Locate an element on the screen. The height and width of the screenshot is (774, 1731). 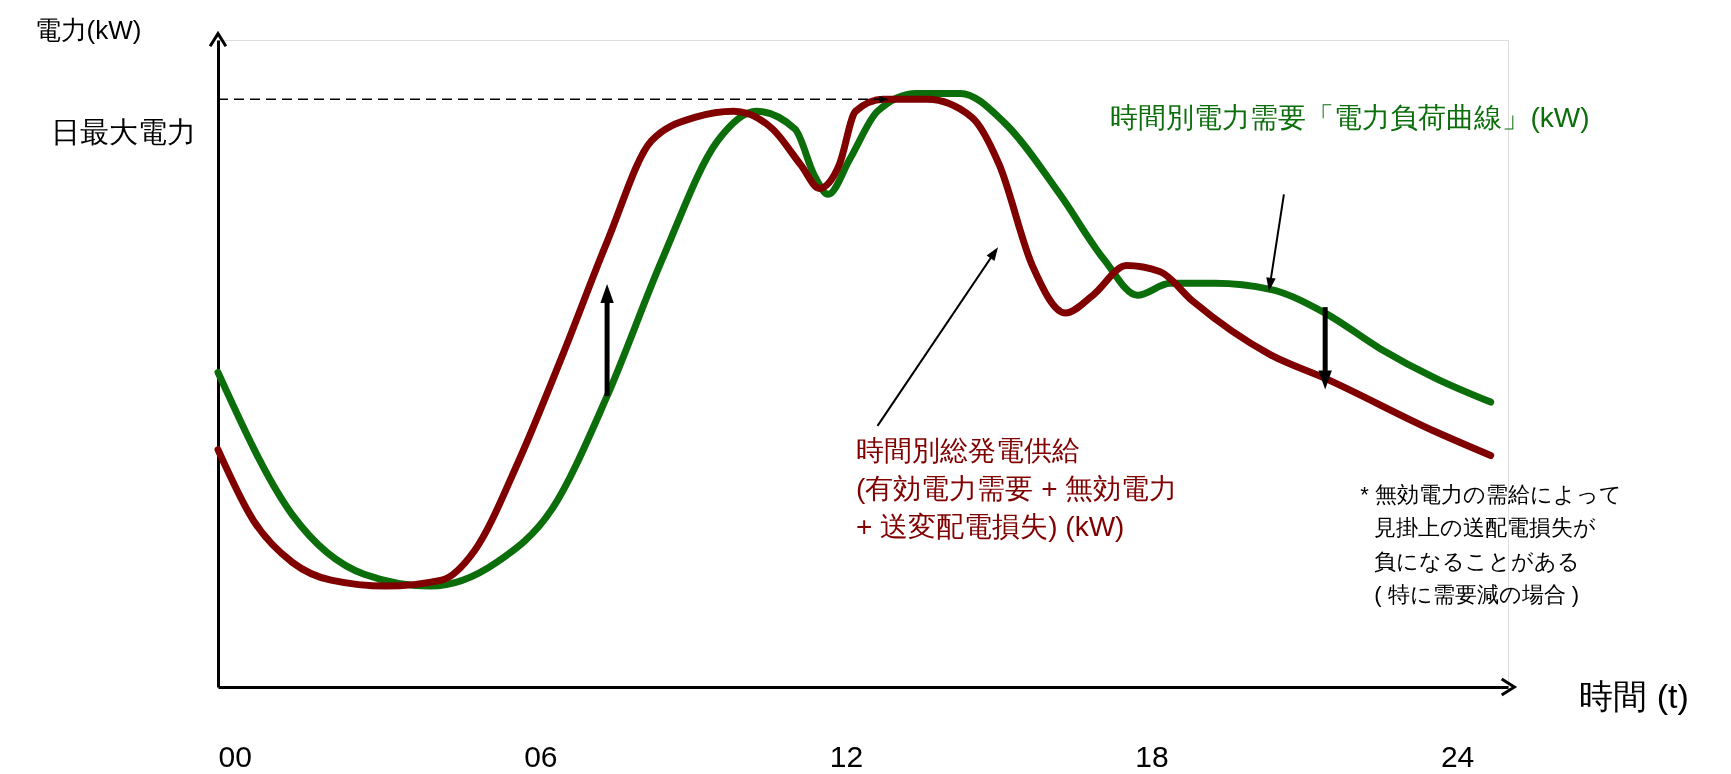
x-axis-title: 時間 (t) is located at coordinates (1634, 696).